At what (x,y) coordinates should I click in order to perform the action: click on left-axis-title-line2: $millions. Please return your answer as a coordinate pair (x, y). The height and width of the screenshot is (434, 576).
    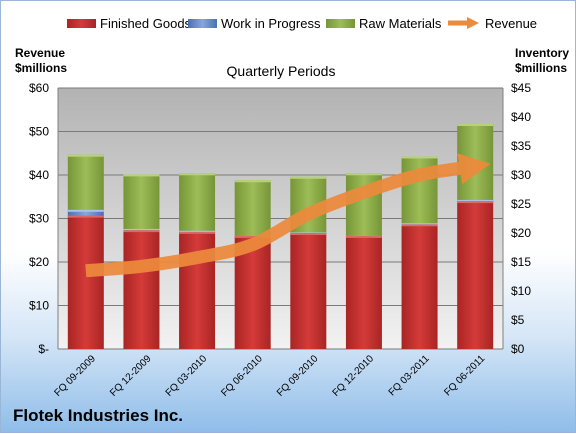
    Looking at the image, I should click on (41, 68).